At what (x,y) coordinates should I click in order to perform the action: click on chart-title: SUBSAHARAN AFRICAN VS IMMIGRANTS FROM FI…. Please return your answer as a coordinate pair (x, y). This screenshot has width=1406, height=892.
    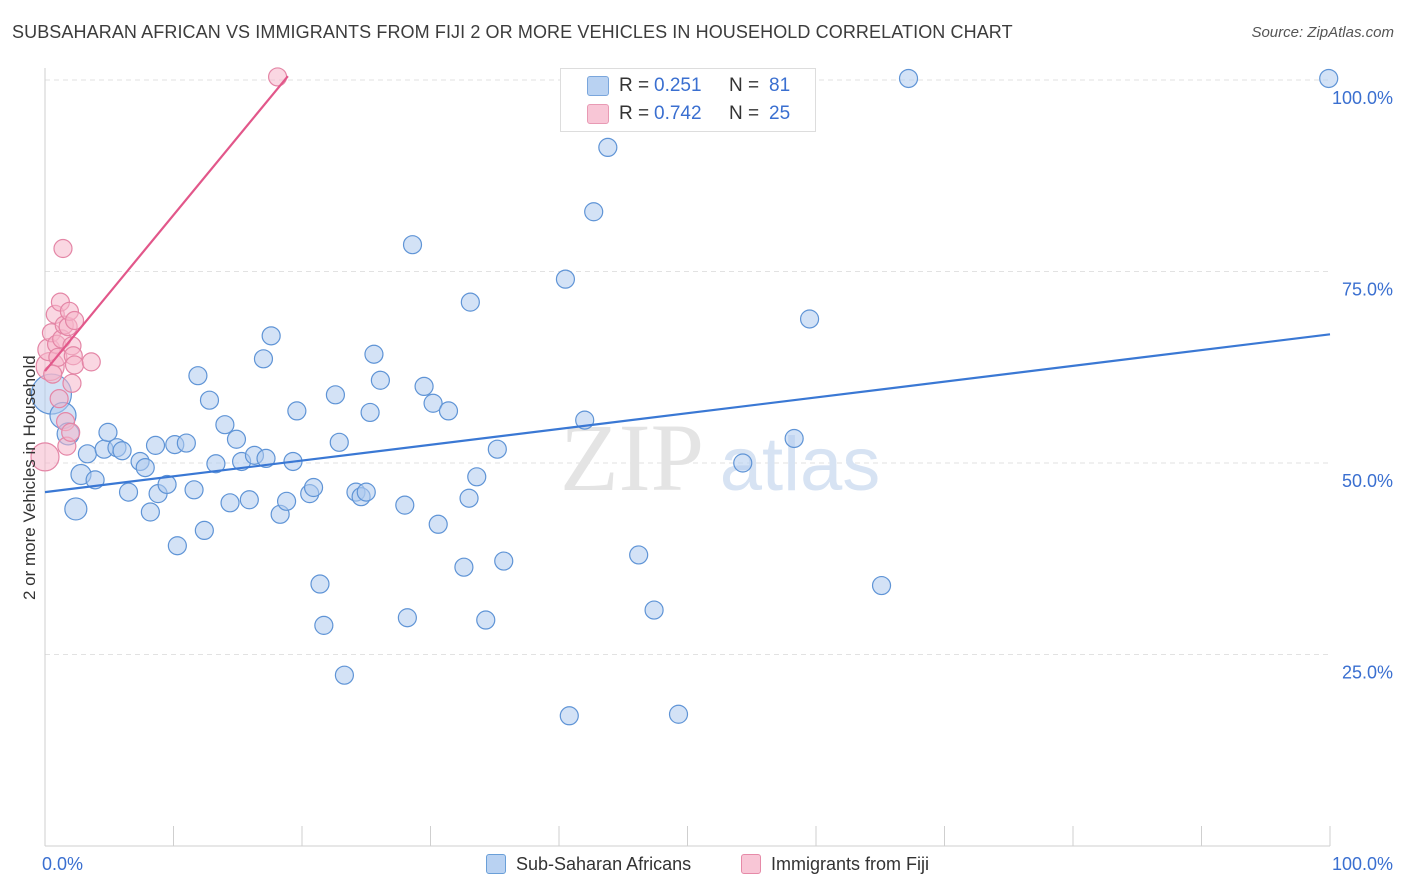
    Looking at the image, I should click on (512, 32).